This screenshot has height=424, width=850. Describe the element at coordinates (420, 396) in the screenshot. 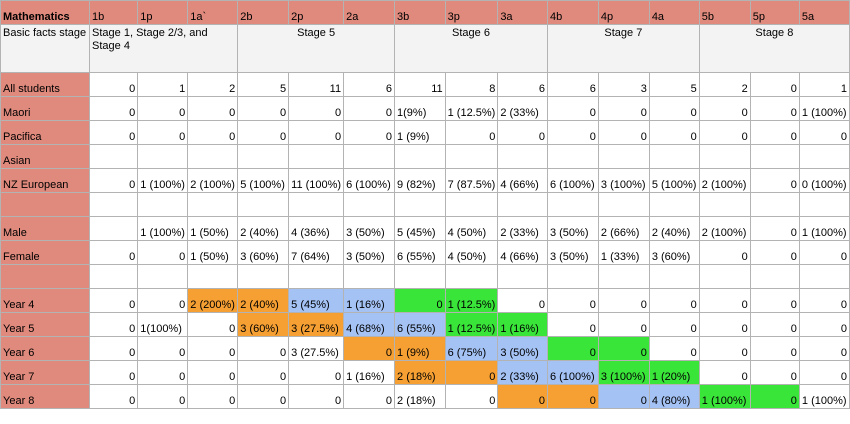

I see `table-cell: 2 (18%)` at that location.